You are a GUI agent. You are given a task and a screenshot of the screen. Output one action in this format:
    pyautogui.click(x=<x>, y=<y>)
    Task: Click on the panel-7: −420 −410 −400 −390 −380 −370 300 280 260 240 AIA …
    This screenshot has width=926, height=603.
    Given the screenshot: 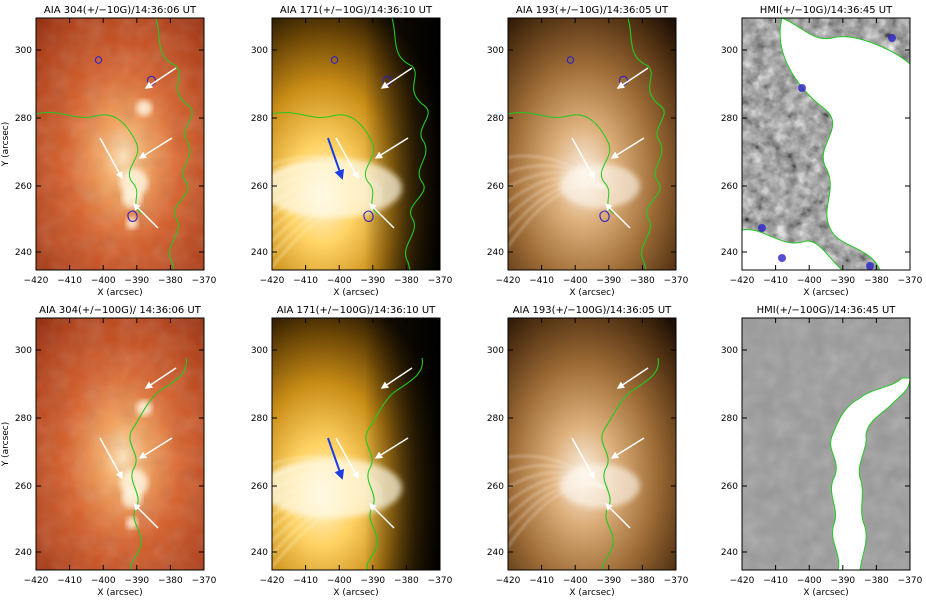 What is the action you would take?
    pyautogui.click(x=588, y=451)
    